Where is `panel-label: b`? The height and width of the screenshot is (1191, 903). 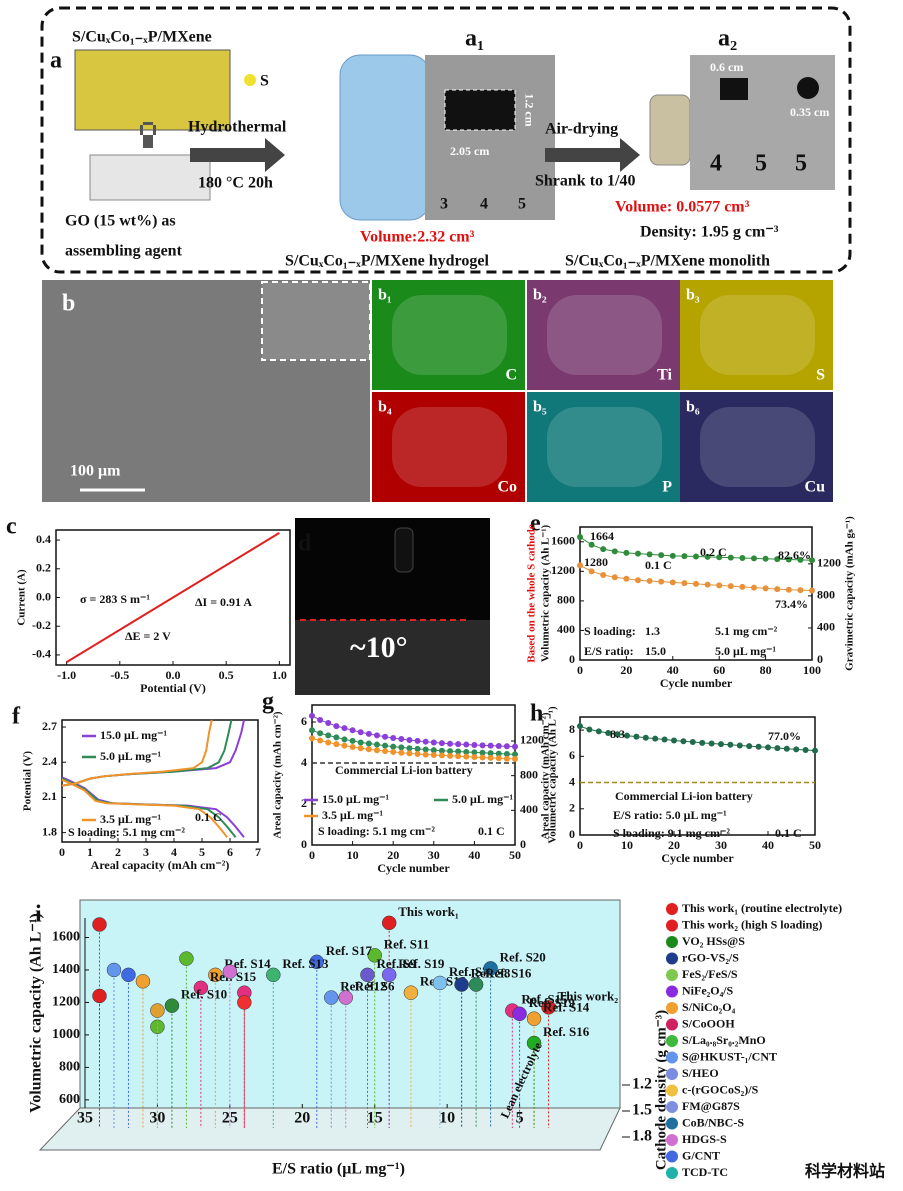
panel-label: b is located at coordinates (68, 304).